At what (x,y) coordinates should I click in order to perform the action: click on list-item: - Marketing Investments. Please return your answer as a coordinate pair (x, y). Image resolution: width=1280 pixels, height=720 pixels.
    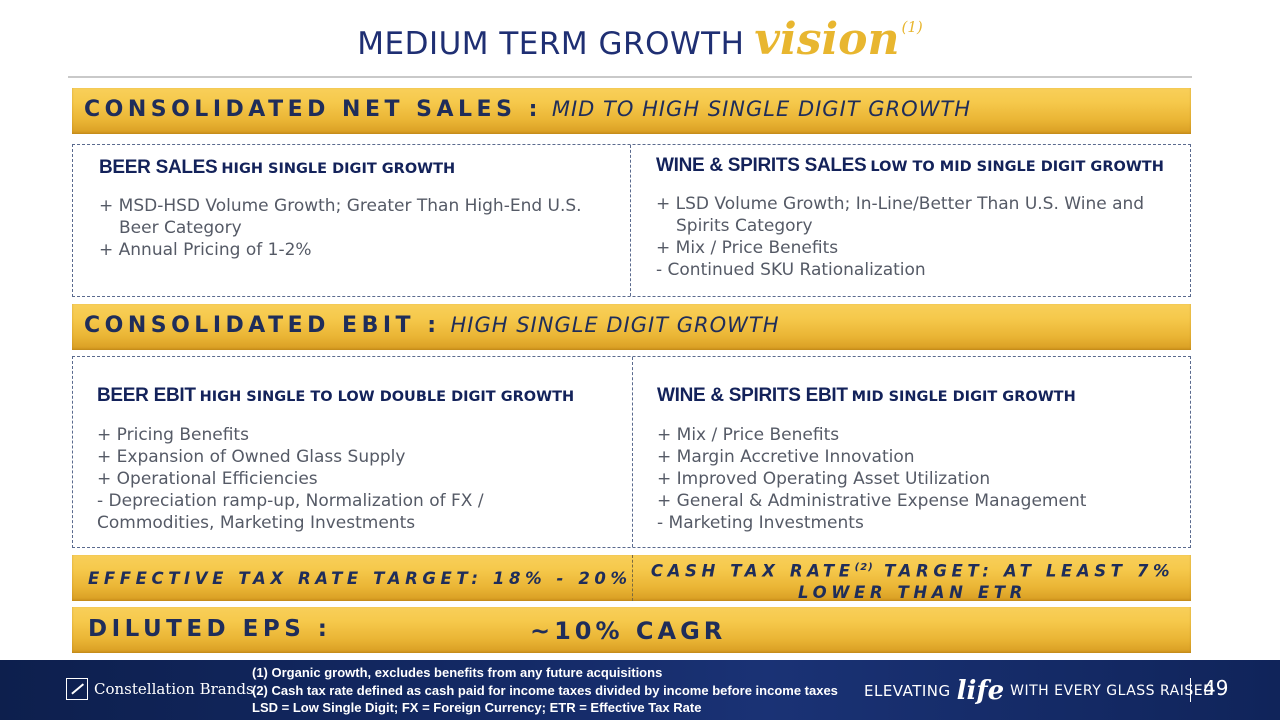
    Looking at the image, I should click on (760, 523).